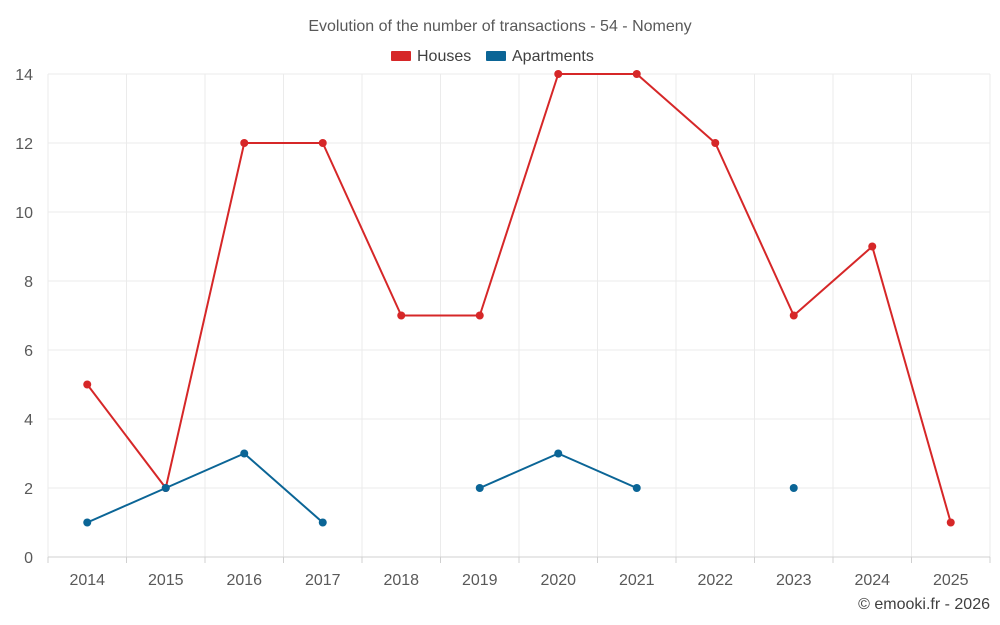 The width and height of the screenshot is (1000, 625). I want to click on data-point-apartments-2017, so click(322, 522).